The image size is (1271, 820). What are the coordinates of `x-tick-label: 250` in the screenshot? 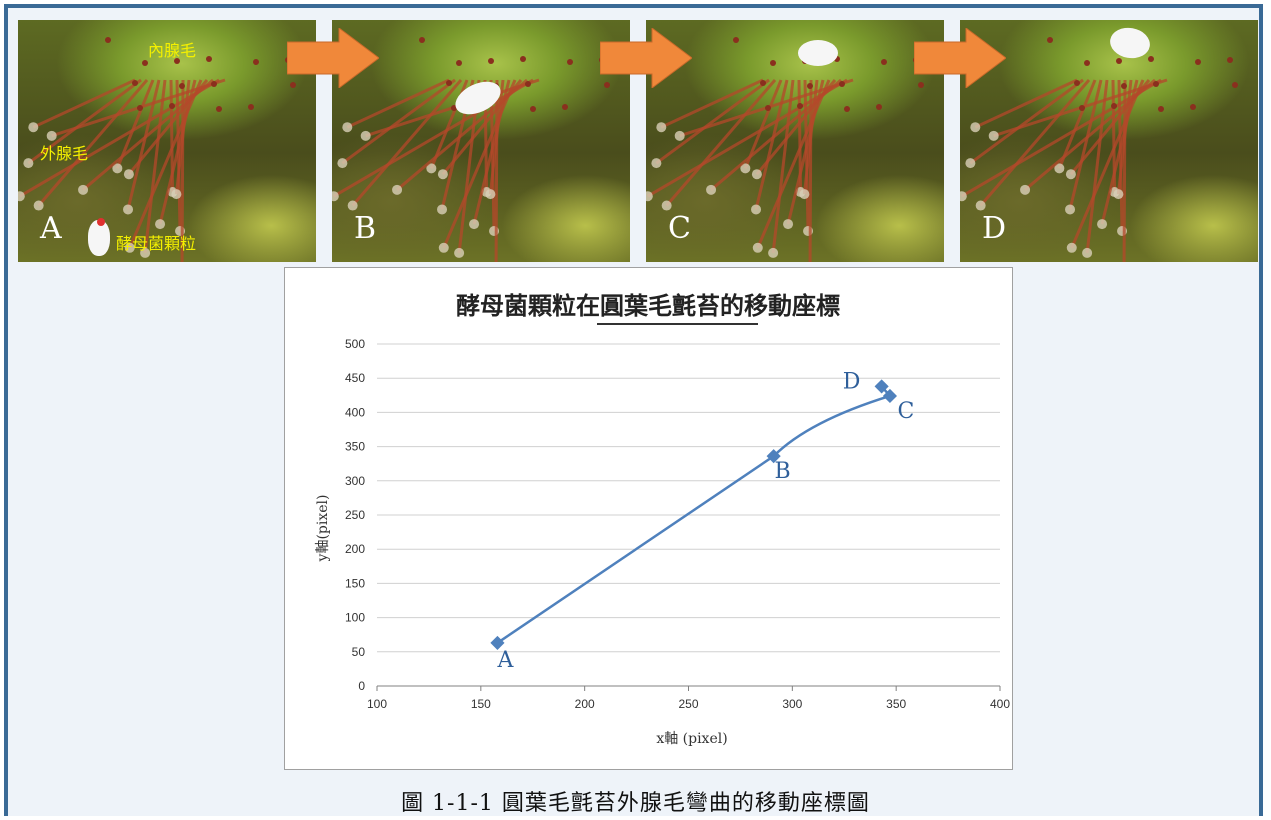 It's located at (688, 704).